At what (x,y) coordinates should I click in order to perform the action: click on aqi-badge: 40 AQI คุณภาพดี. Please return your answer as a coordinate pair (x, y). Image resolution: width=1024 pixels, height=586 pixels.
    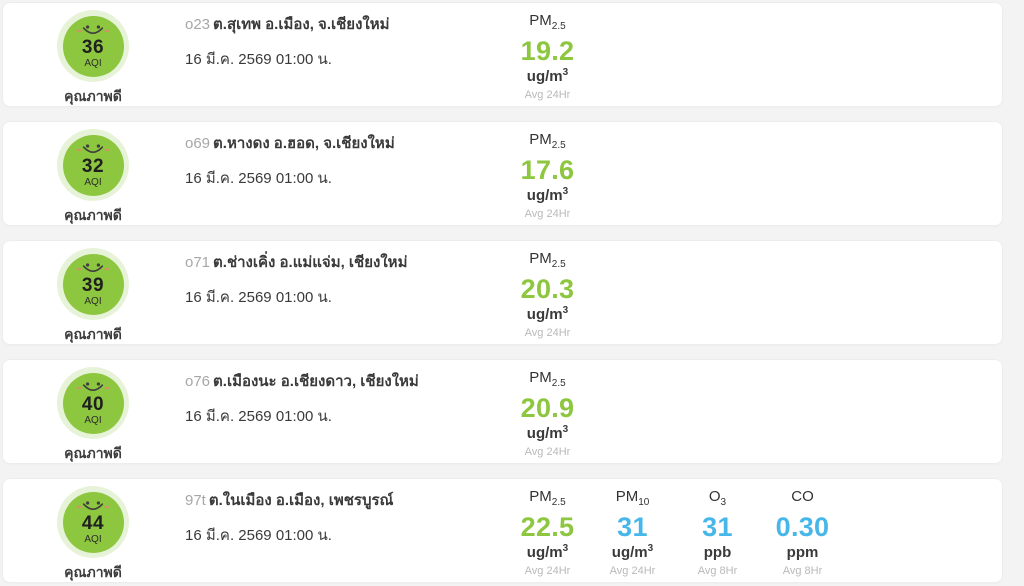
    Looking at the image, I should click on (93, 411).